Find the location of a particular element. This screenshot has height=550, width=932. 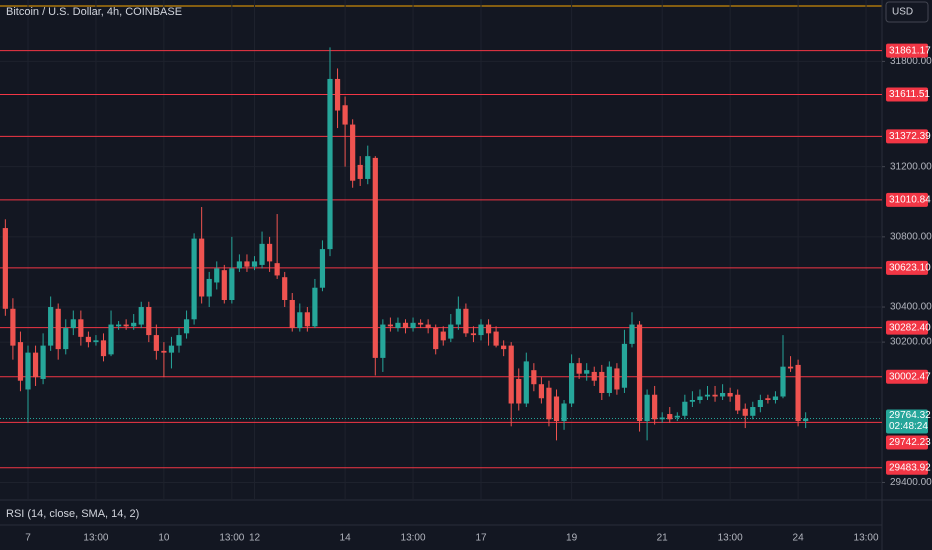

y-tick-label: 31800.00 is located at coordinates (911, 61).